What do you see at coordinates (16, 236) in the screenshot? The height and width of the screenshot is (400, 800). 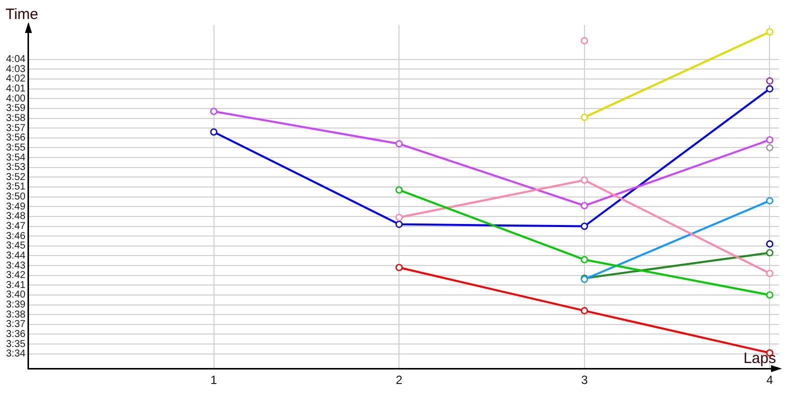 I see `y-tick-label: 3:46` at bounding box center [16, 236].